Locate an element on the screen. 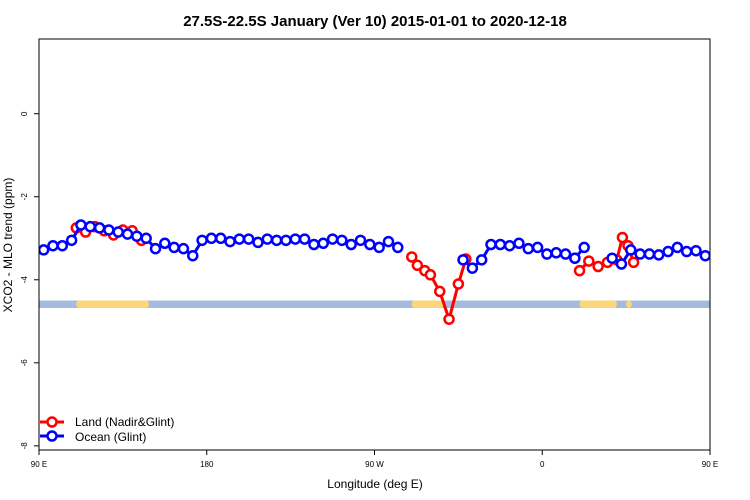 This screenshot has width=750, height=500. x-axis: 90 E 180 90 W 0 90 E is located at coordinates (374, 459).